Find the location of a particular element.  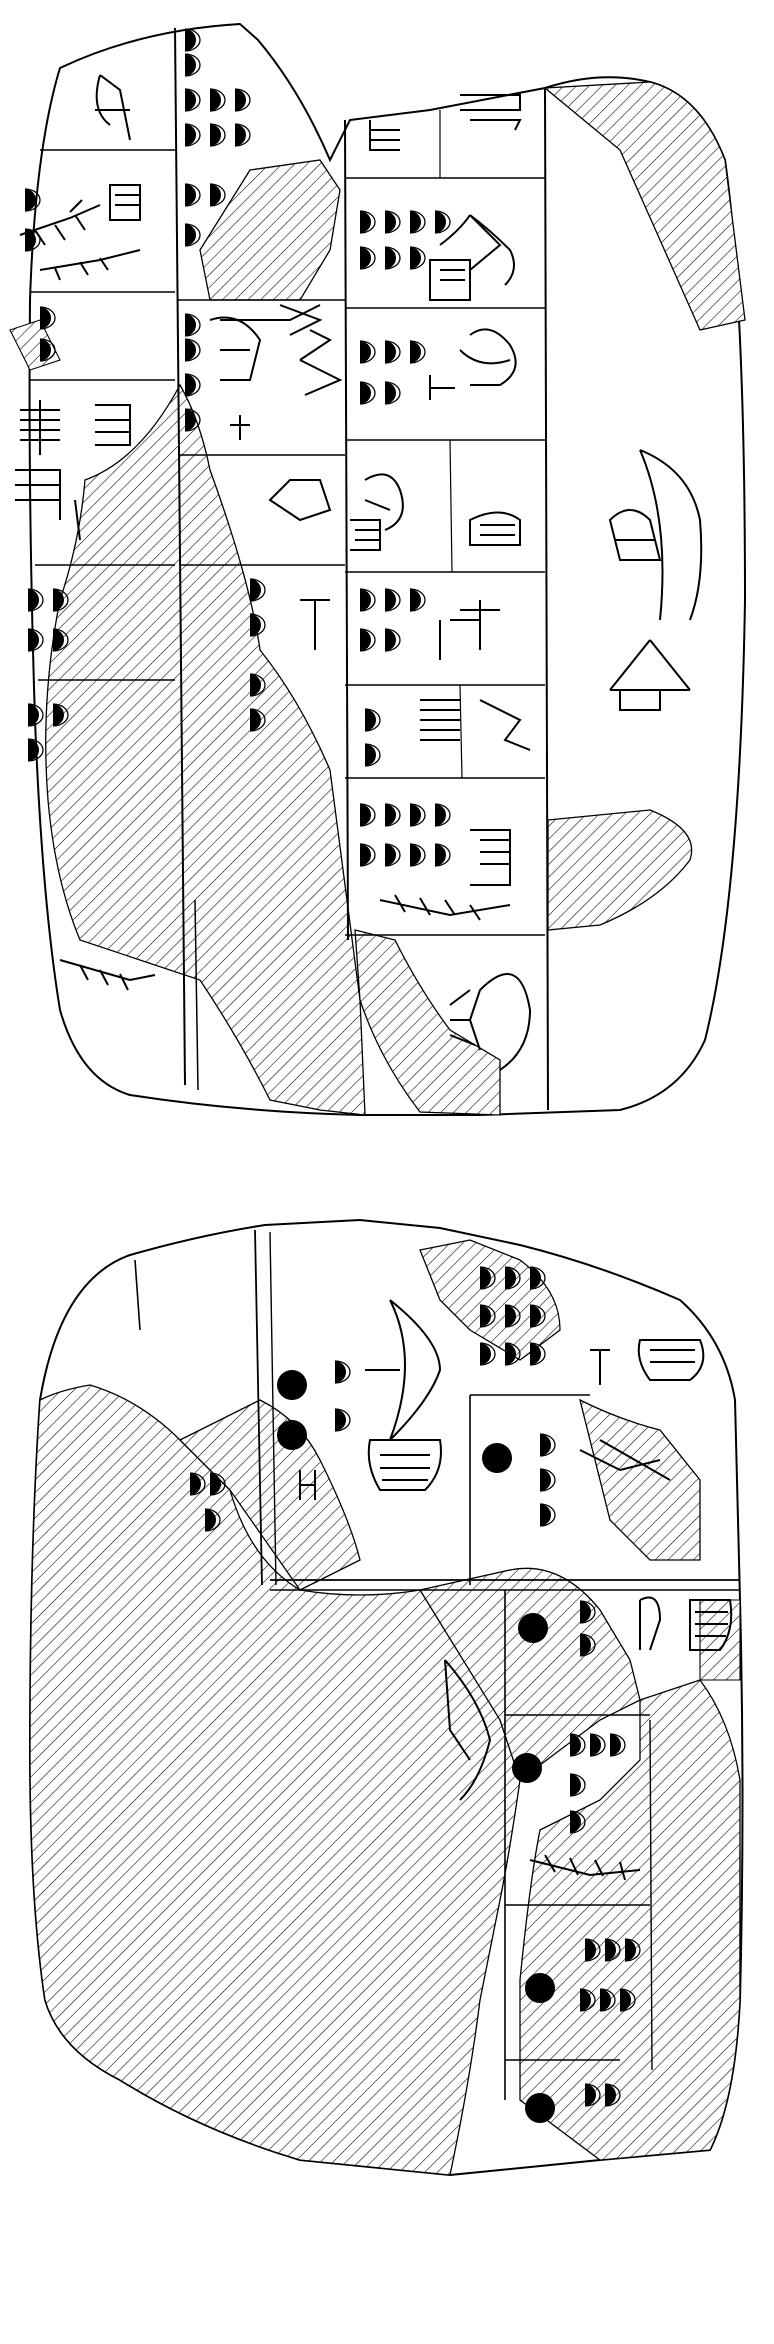

cuneiform-sign is located at coordinates (516, 1590).